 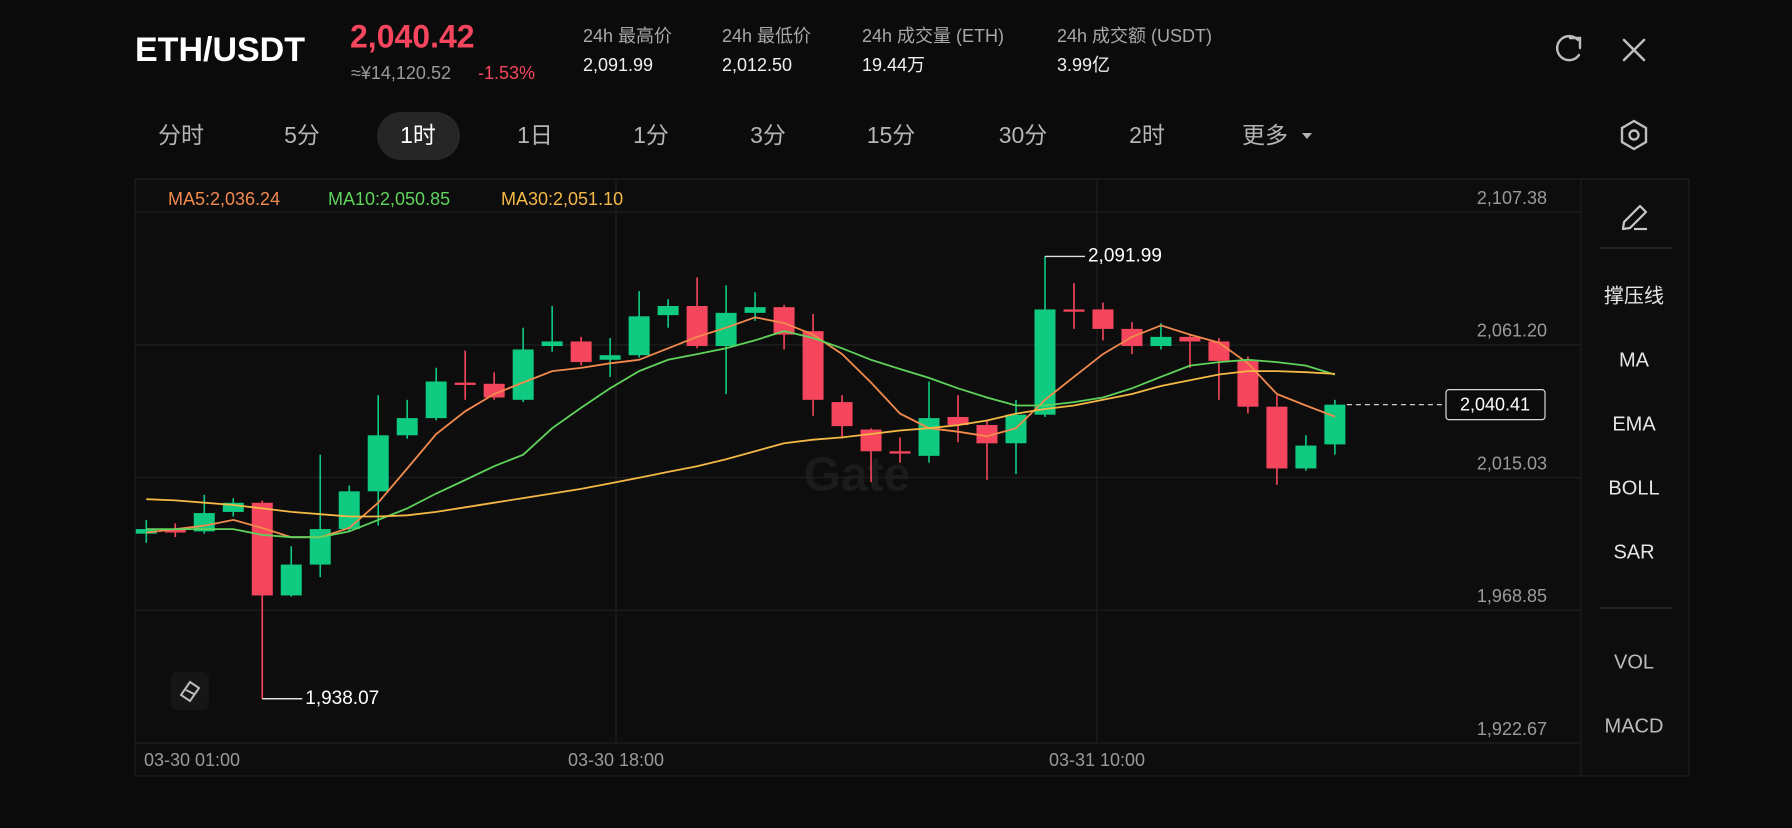 What do you see at coordinates (1512, 331) in the screenshot?
I see `y-tick-label: 2,061.20` at bounding box center [1512, 331].